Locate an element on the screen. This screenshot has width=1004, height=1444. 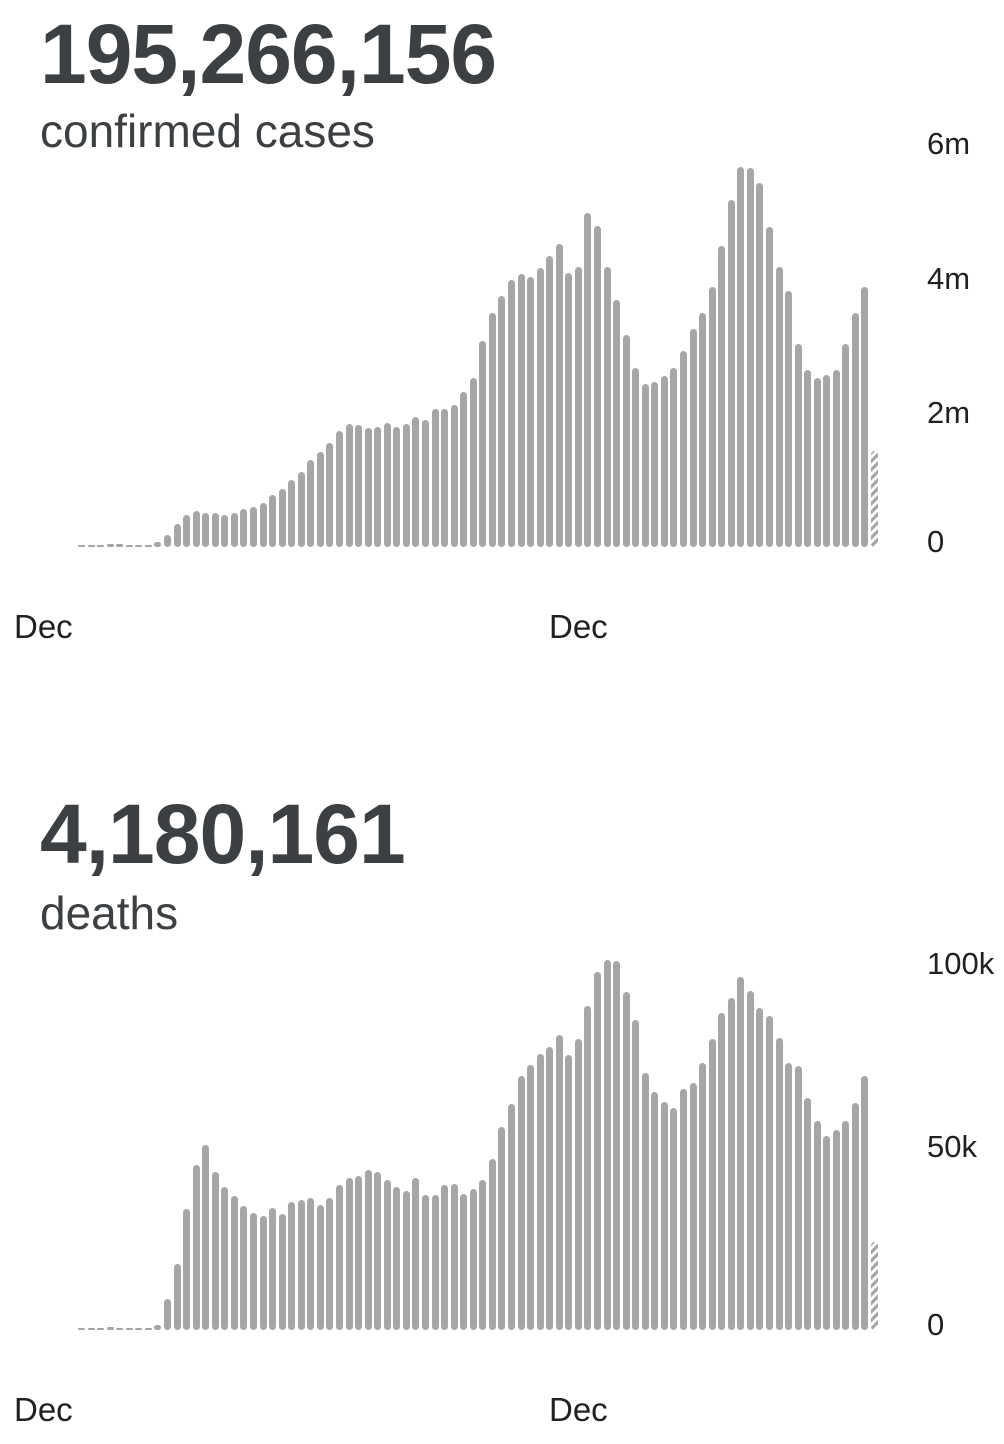
deaths-label: deaths is located at coordinates (109, 913).